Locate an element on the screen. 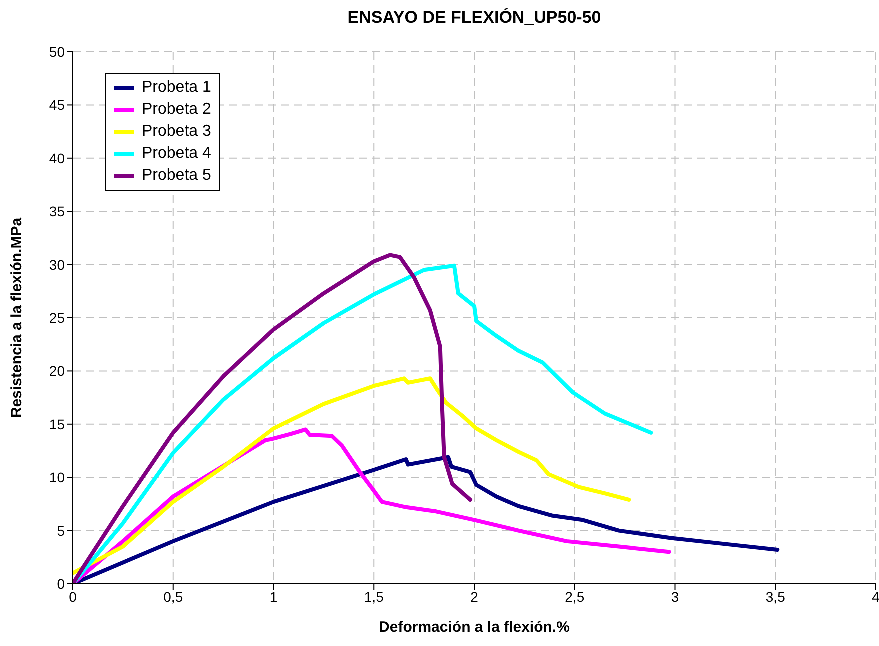 The image size is (879, 646). x-tick-label: 0 is located at coordinates (73, 596).